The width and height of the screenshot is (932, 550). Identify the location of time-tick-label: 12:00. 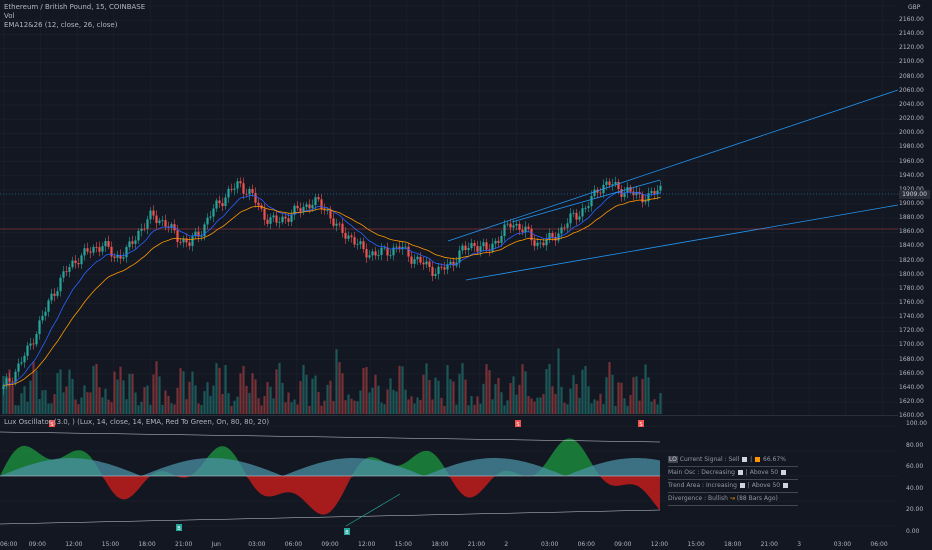
(74, 544).